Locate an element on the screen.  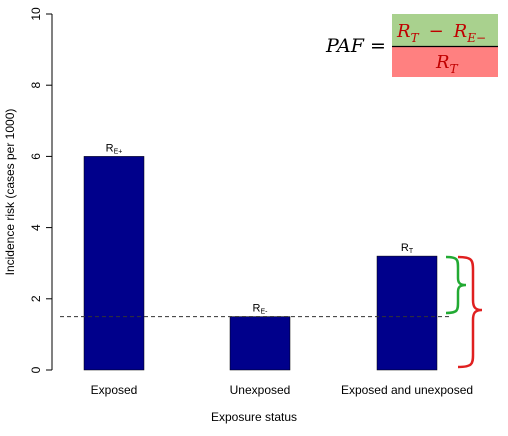
denominator-term: R is located at coordinates (442, 62).